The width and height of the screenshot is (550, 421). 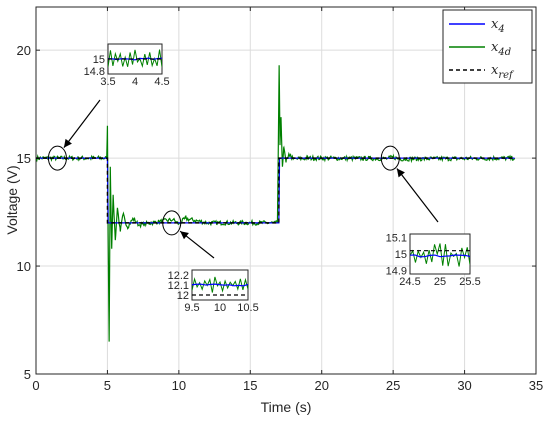 I want to click on inset-y-tick-label: 15.1, so click(x=396, y=238).